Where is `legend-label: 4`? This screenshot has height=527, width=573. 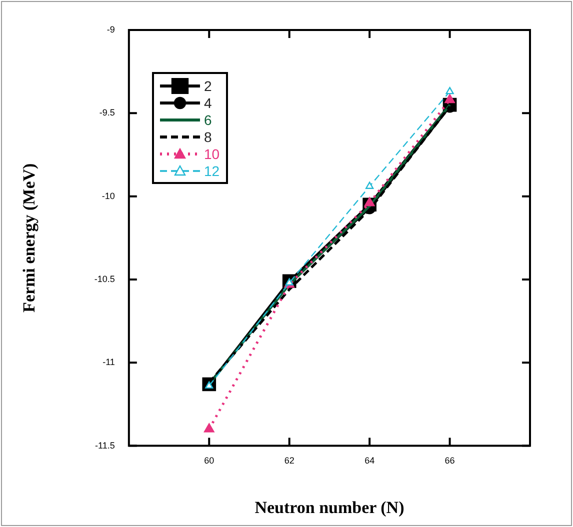
legend-label: 4 is located at coordinates (208, 102).